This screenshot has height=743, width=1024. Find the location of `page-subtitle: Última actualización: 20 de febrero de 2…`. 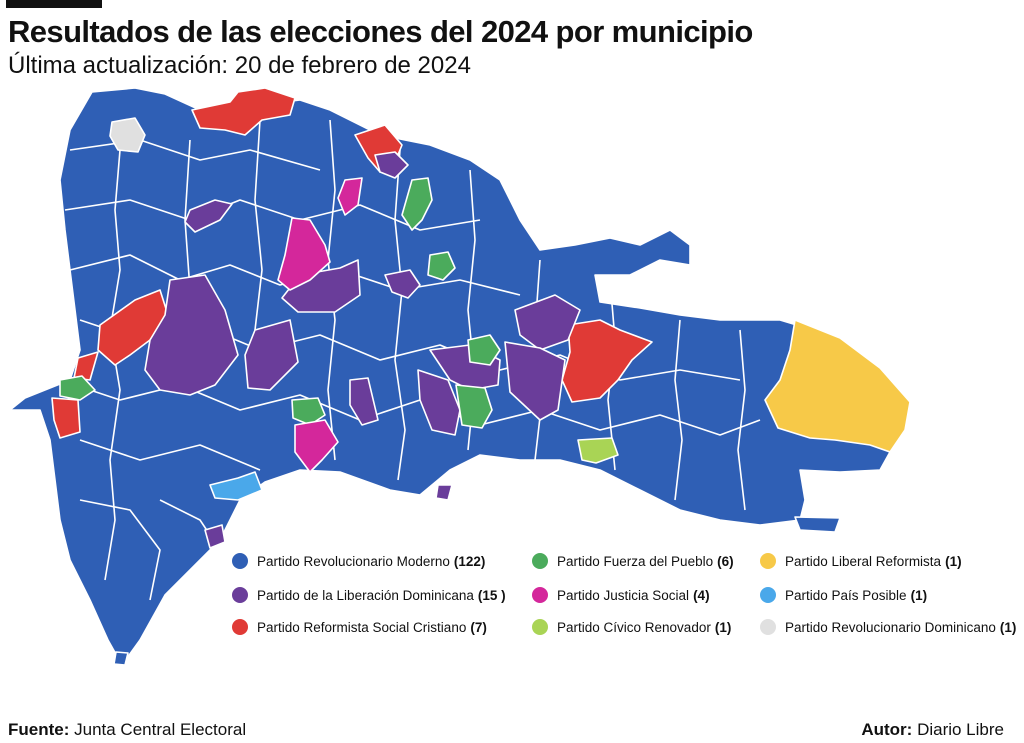

page-subtitle: Última actualización: 20 de febrero de 2… is located at coordinates (239, 65).